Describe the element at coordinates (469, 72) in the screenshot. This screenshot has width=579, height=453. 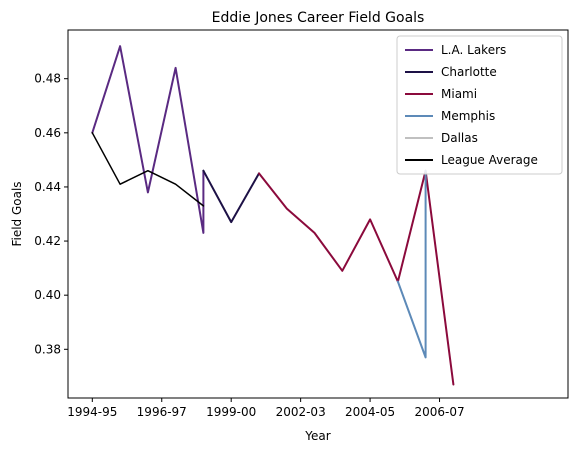
I see `legend-label-charlotte: Charlotte` at that location.